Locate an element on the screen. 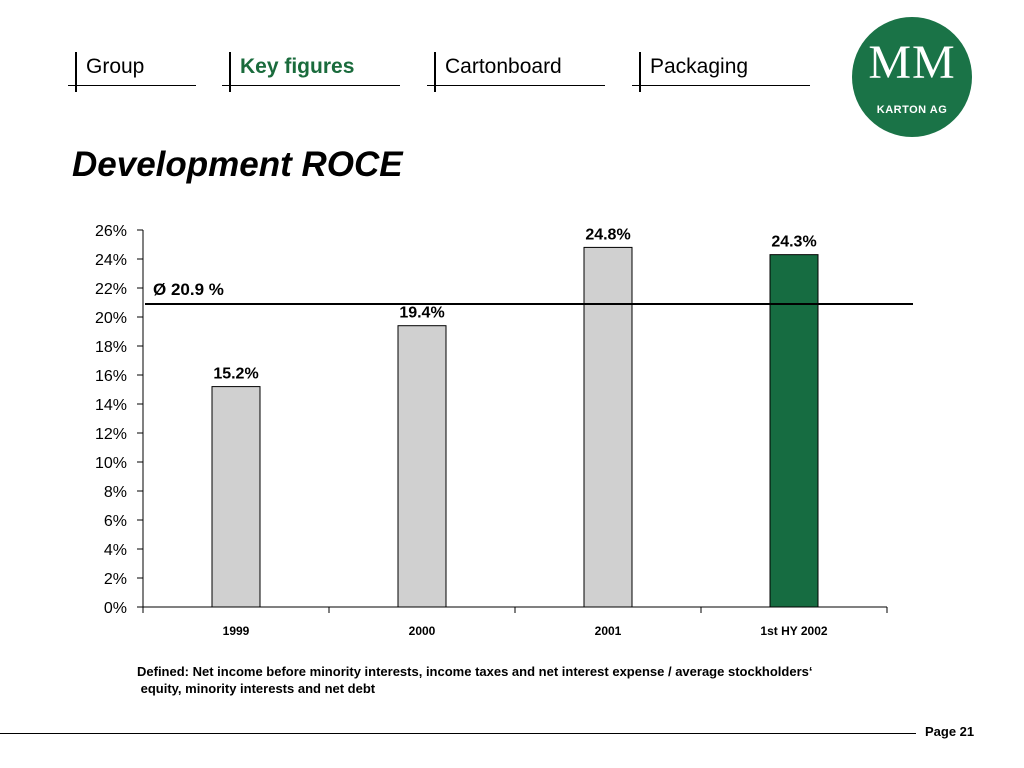 This screenshot has width=1024, height=768. y-tick-label: 18% is located at coordinates (111, 347).